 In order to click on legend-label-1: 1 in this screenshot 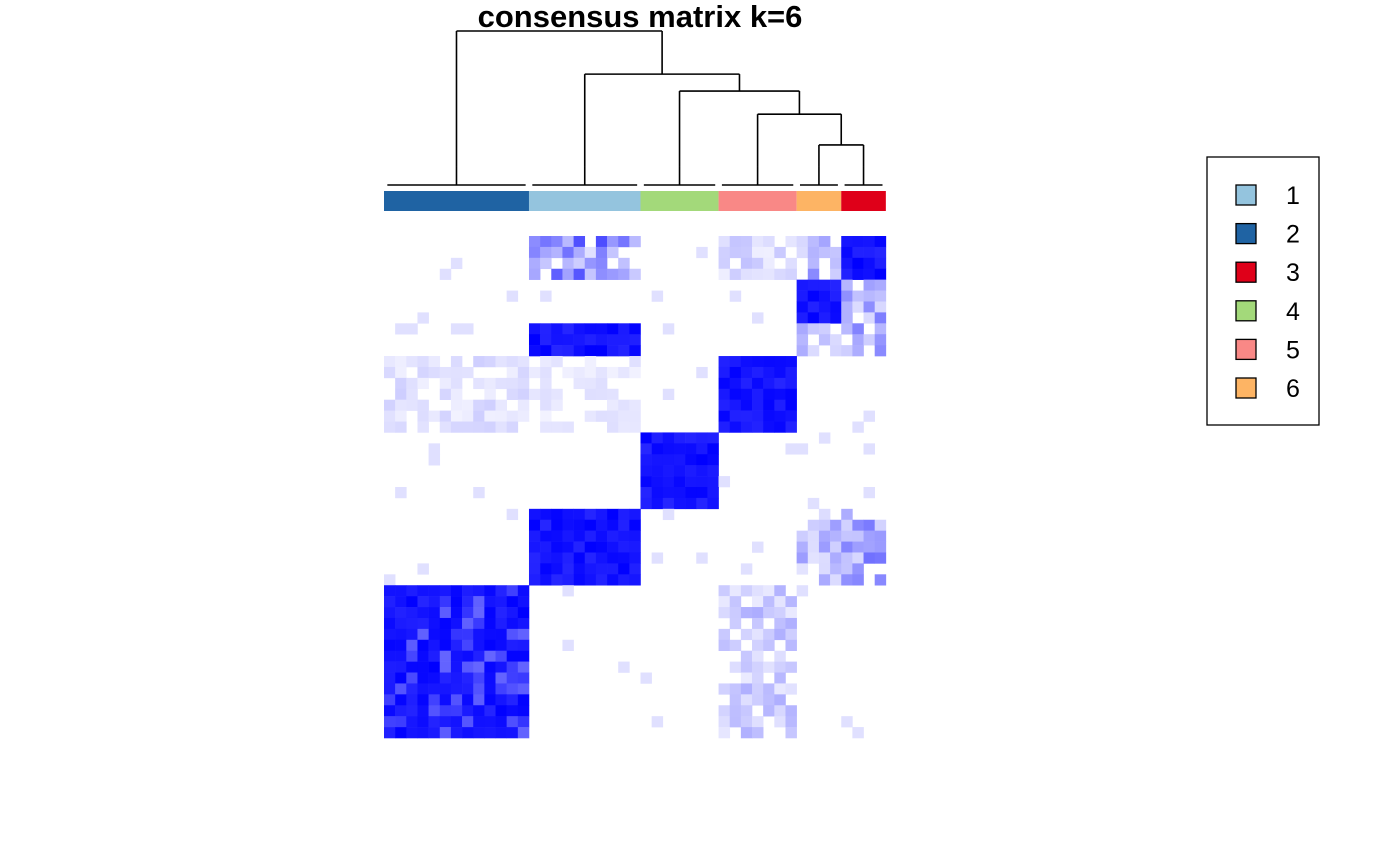, I will do `click(1293, 196)`.